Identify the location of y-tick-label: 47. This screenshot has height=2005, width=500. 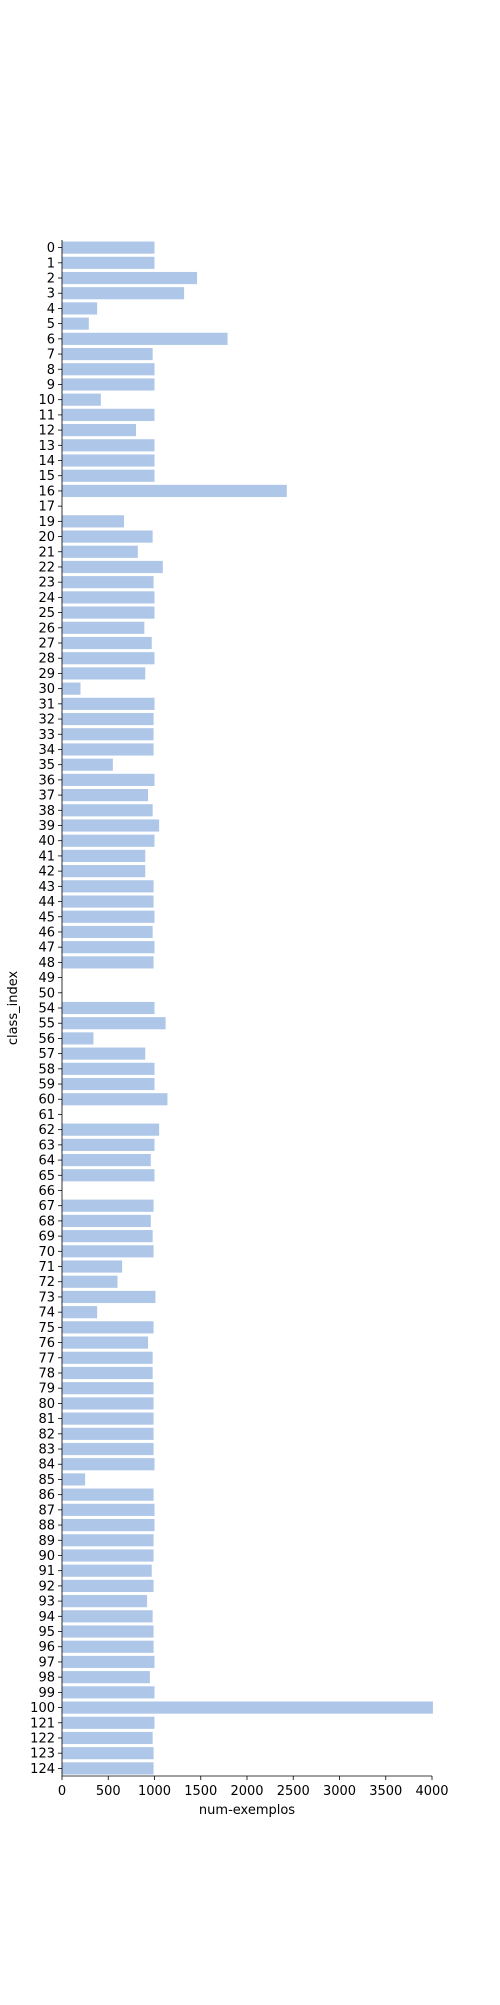
(46, 948).